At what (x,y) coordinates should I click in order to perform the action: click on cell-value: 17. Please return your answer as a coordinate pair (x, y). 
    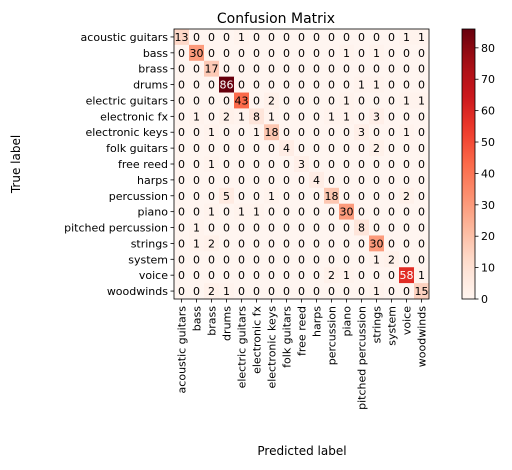
    Looking at the image, I should click on (212, 69).